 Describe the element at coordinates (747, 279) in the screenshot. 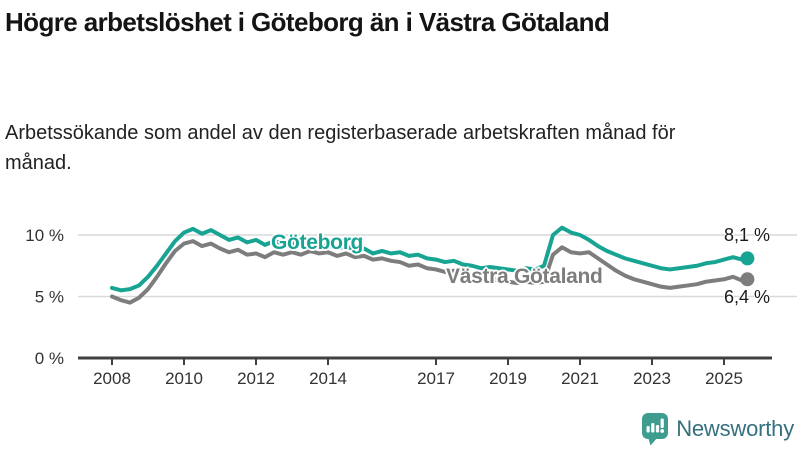

I see `end-dot-vastra-gotaland` at that location.